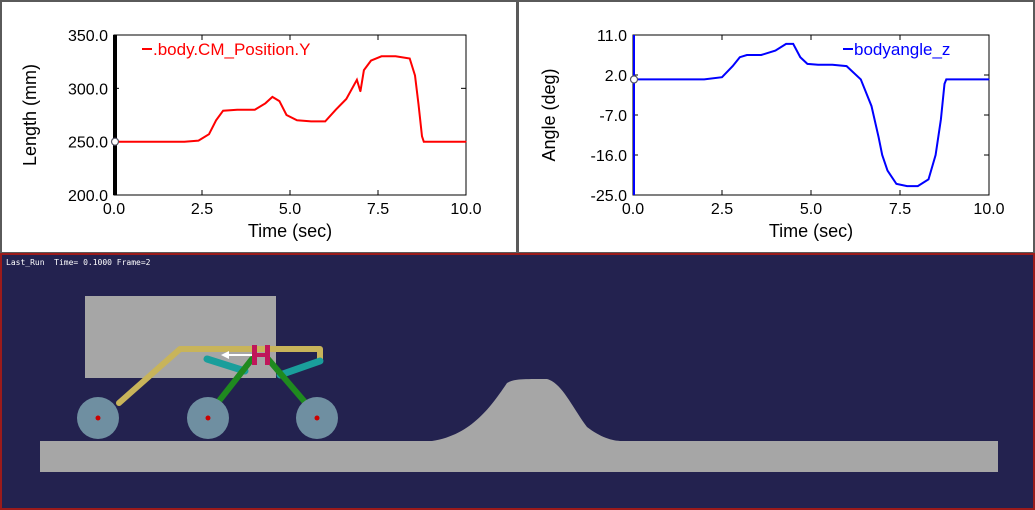  Describe the element at coordinates (88, 36) in the screenshot. I see `y-tick-label: 350.0` at that location.